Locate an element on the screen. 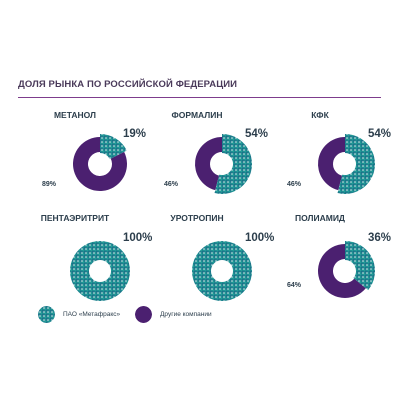 This screenshot has height=400, width=400. slice-metafrax-metanol is located at coordinates (113, 147).